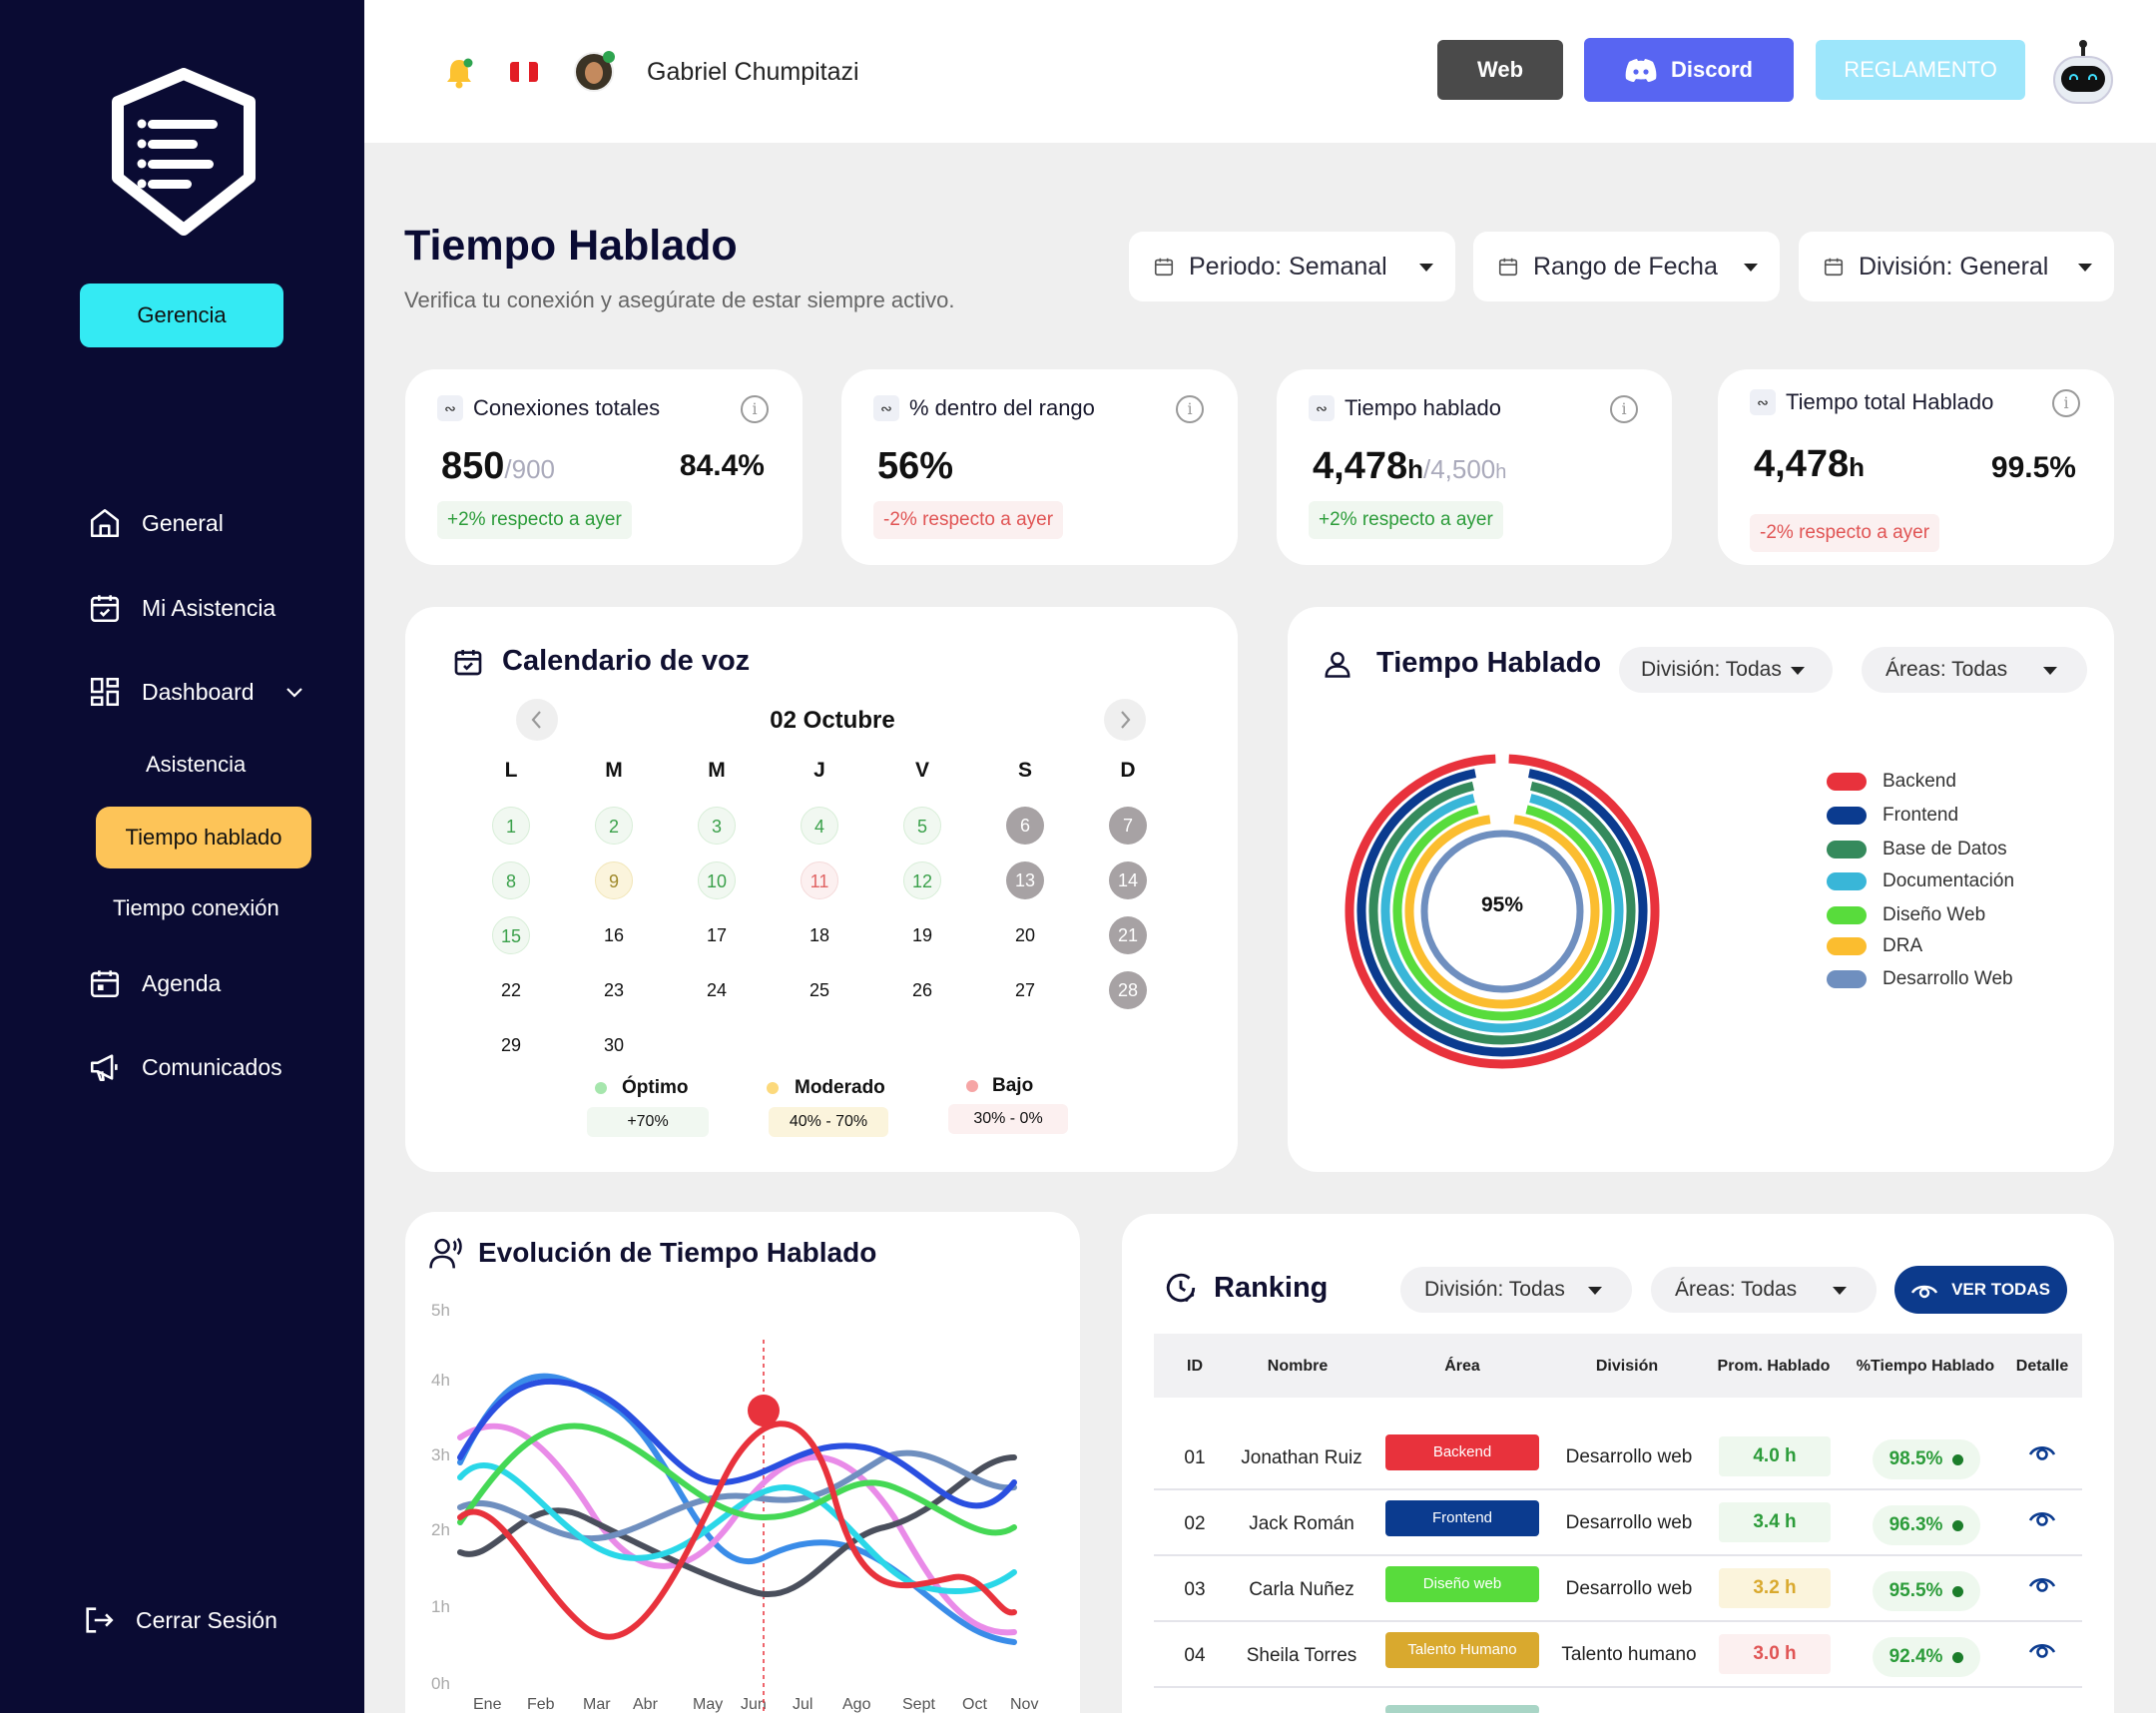 This screenshot has width=2156, height=1713. Describe the element at coordinates (196, 907) in the screenshot. I see `nav-sub-tiempo-conexion: Tiempo conexión` at that location.